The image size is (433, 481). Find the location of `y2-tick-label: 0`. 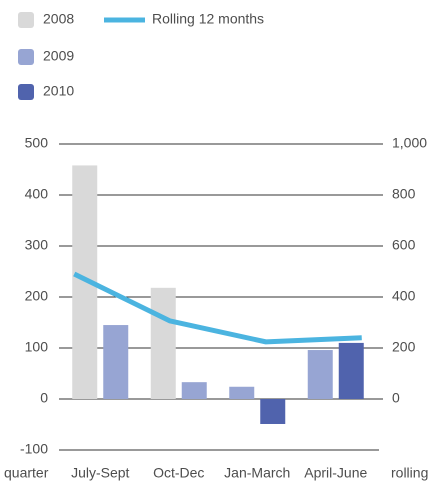

y2-tick-label: 0 is located at coordinates (396, 398).